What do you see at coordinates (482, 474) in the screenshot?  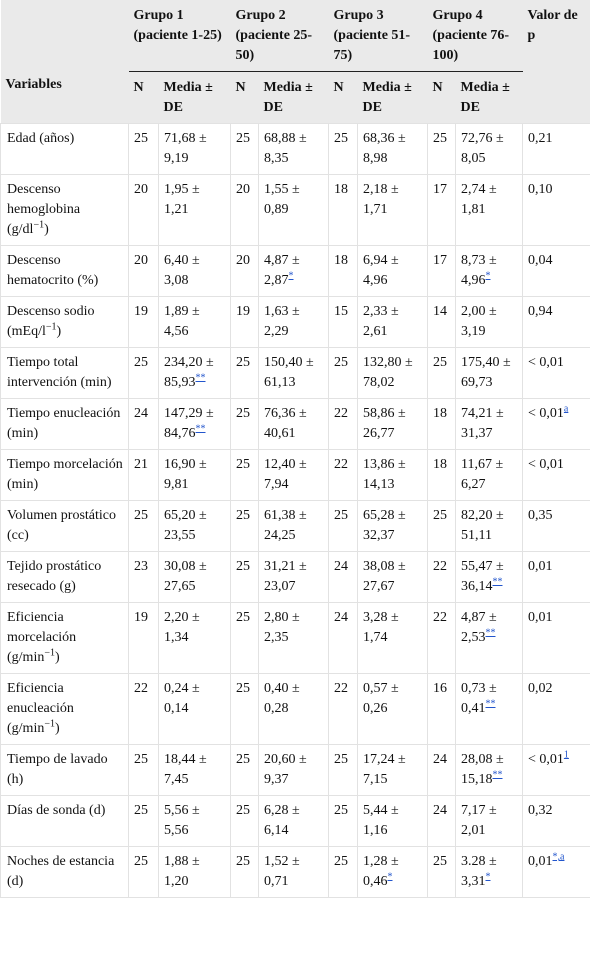 I see `mean-value: 11,67 ± 6,27` at bounding box center [482, 474].